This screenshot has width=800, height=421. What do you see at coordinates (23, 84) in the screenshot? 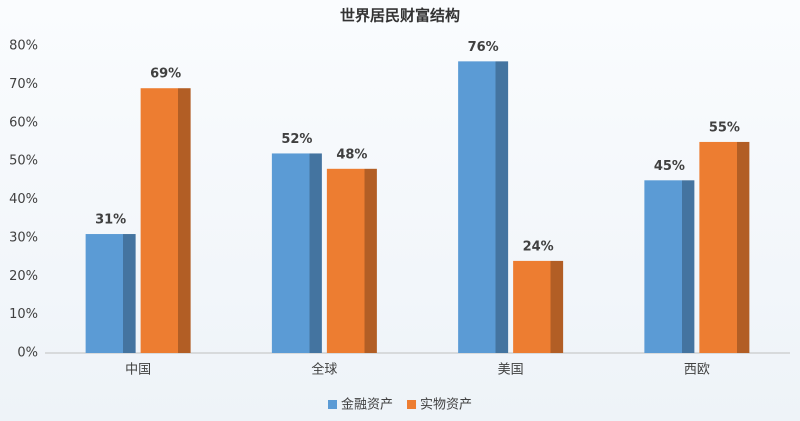
I see `y-tick-label: 70%` at bounding box center [23, 84].